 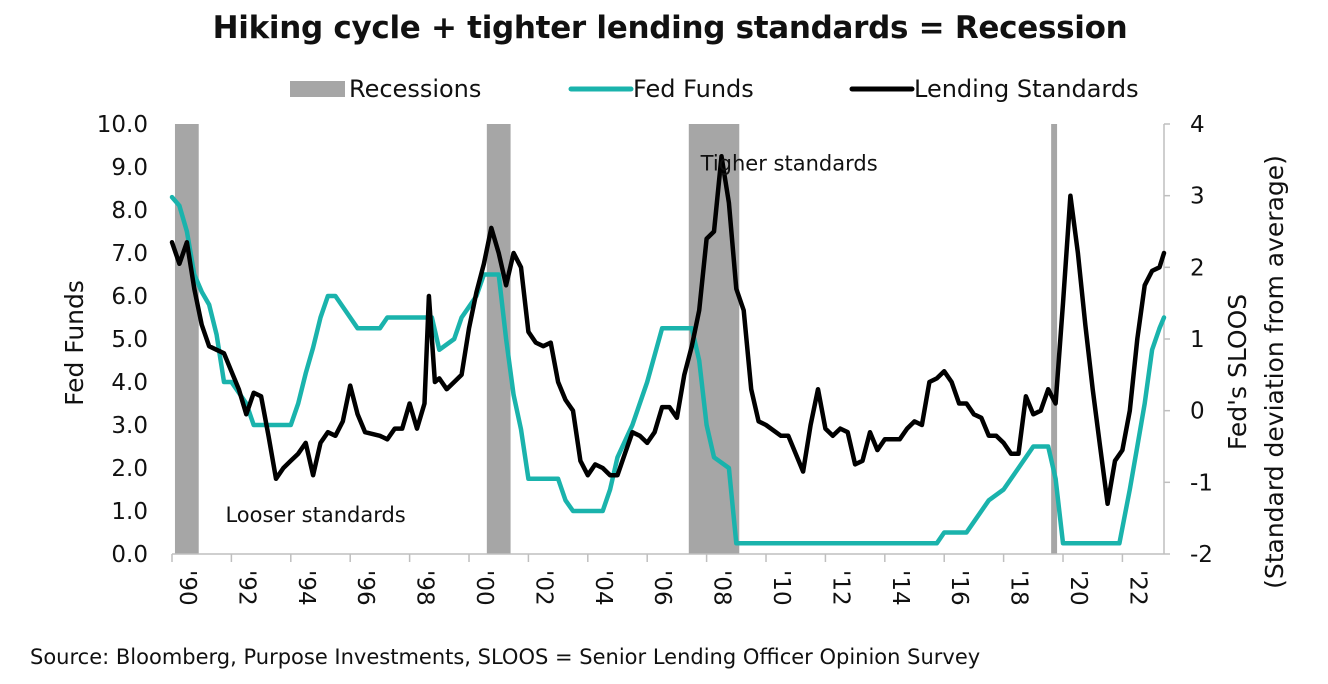 What do you see at coordinates (722, 588) in the screenshot?
I see `x-tick-label: '08` at bounding box center [722, 588].